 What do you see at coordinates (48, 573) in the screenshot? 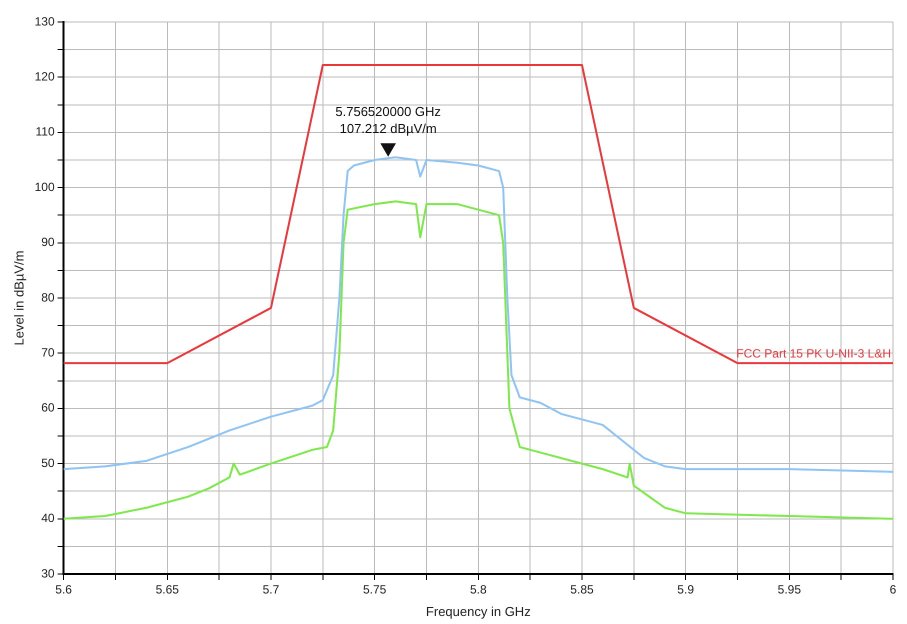
I see `y-tick-label: 30` at bounding box center [48, 573].